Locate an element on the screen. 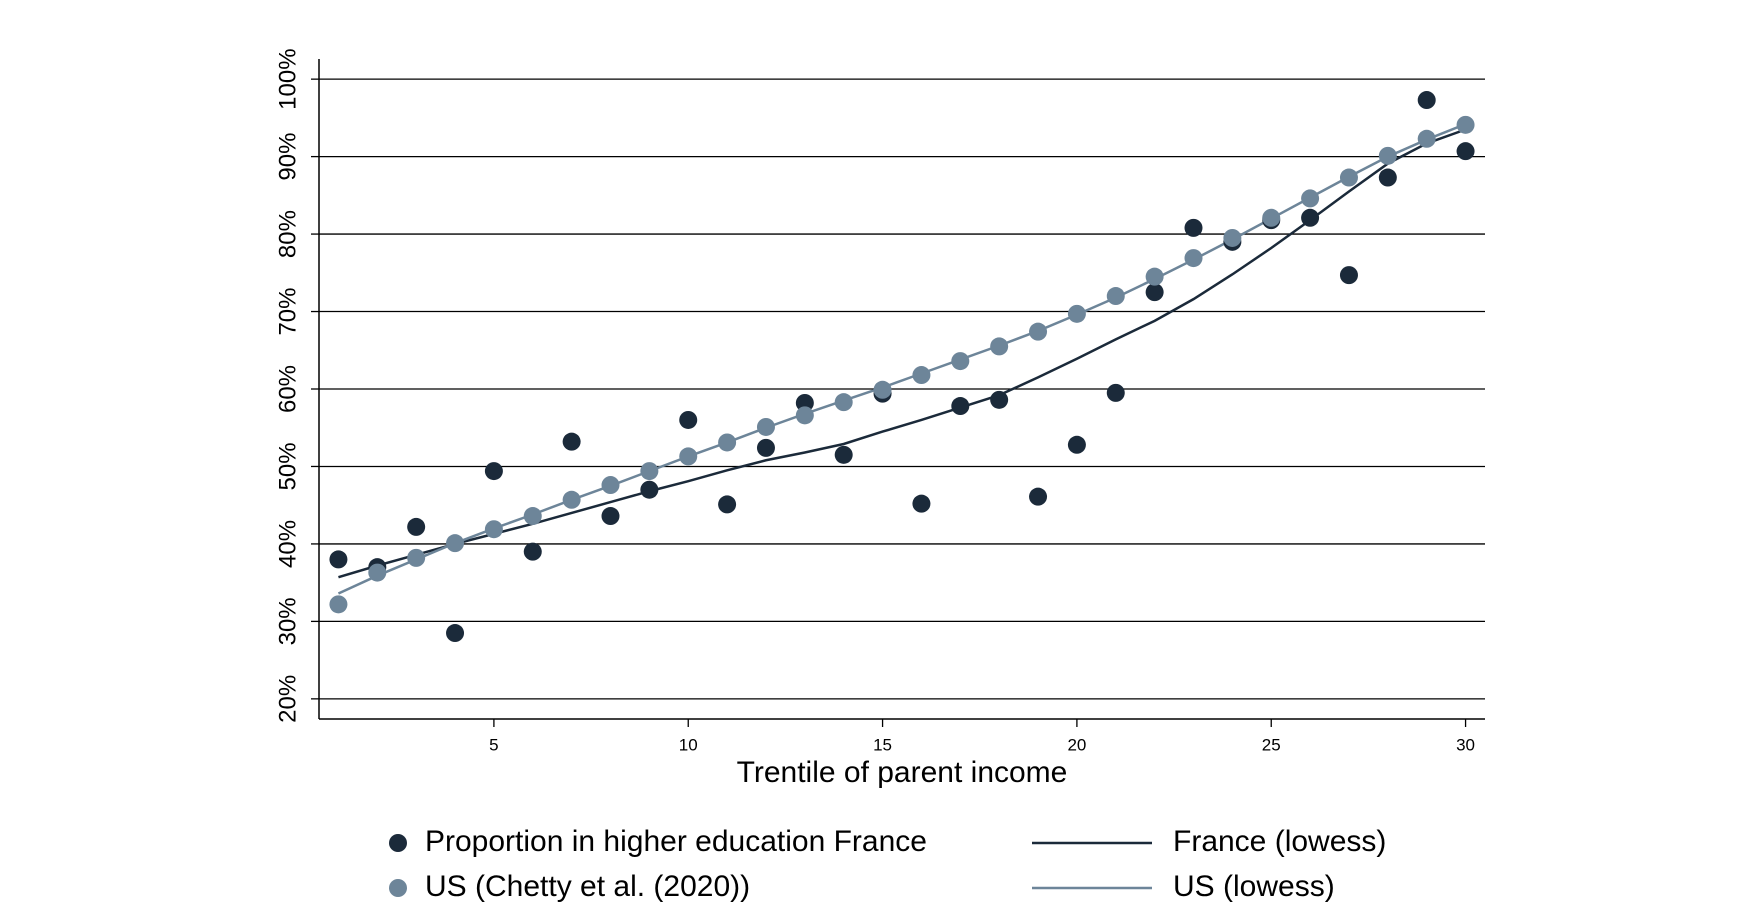  y-tick-label: 30% is located at coordinates (287, 621).